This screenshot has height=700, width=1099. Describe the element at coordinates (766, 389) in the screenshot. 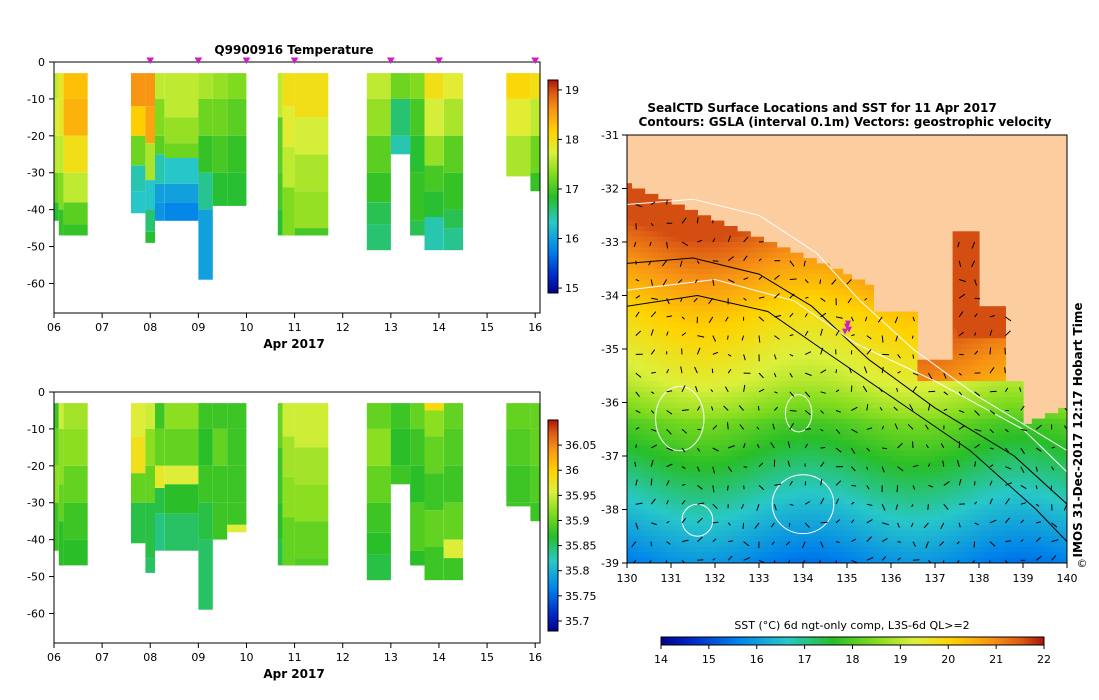

I see `sst-cell-2073` at that location.